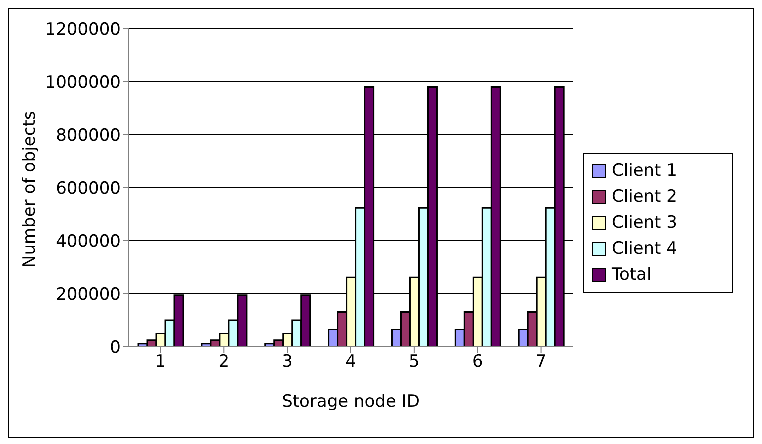 This screenshot has width=762, height=444. What do you see at coordinates (645, 249) in the screenshot?
I see `legend-label: Client 4` at bounding box center [645, 249].